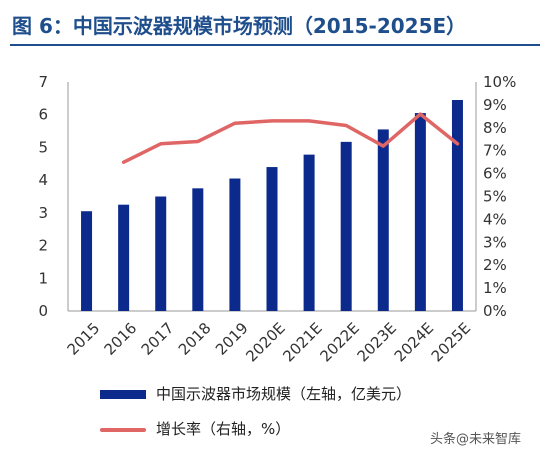 The width and height of the screenshot is (549, 455). What do you see at coordinates (43, 115) in the screenshot?
I see `left-tick-label: 6` at bounding box center [43, 115].